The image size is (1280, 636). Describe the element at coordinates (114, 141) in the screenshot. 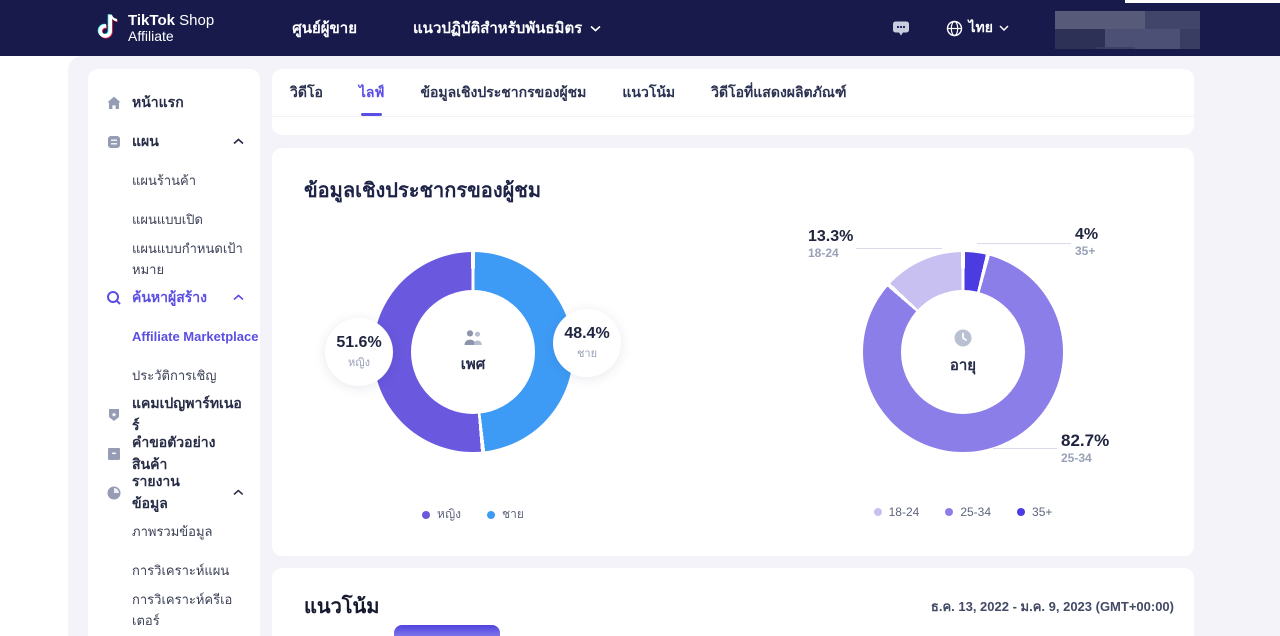

I see `plan-list-icon` at that location.